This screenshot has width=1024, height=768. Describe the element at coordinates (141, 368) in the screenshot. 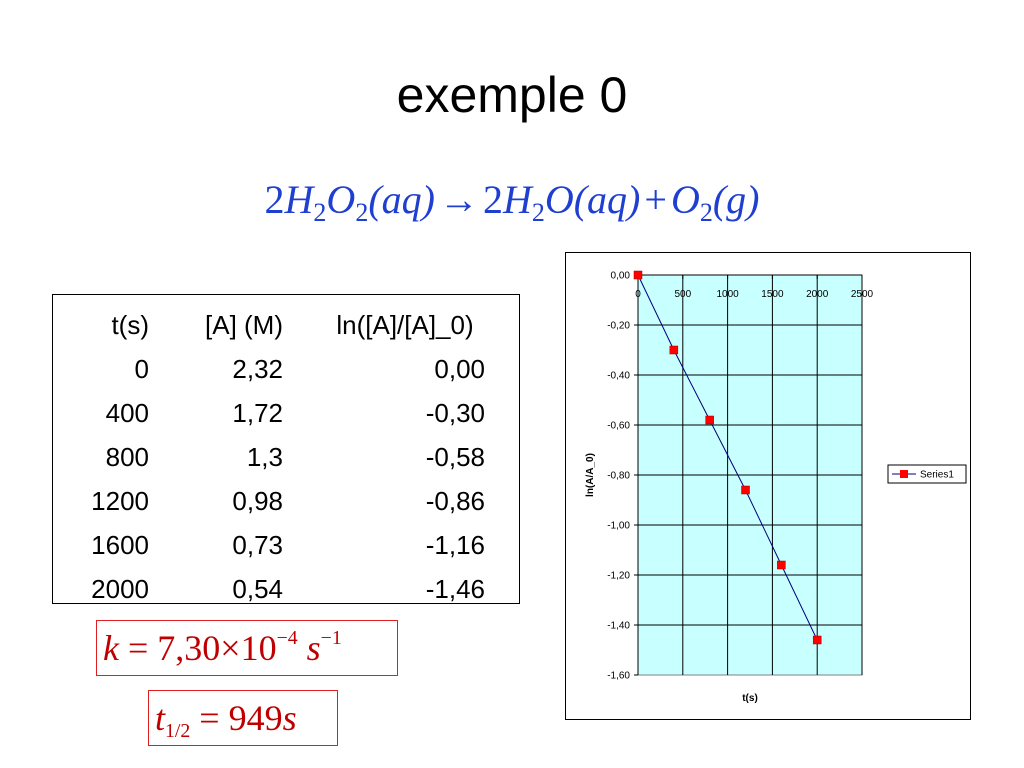

I see `cell-time: 0` at that location.